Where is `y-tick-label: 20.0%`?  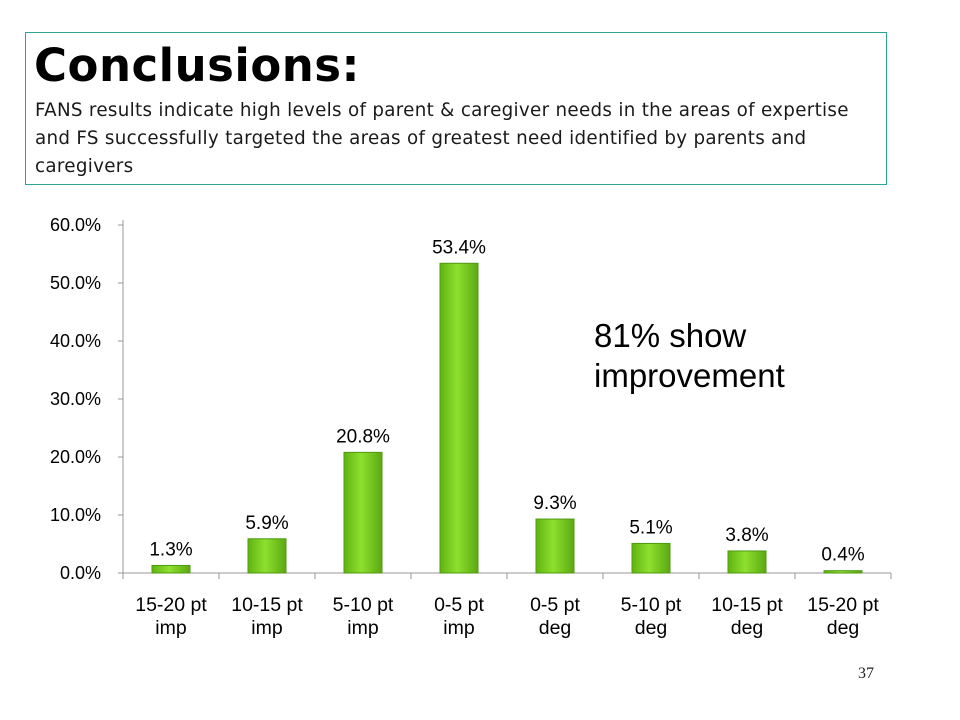
y-tick-label: 20.0% is located at coordinates (75, 457).